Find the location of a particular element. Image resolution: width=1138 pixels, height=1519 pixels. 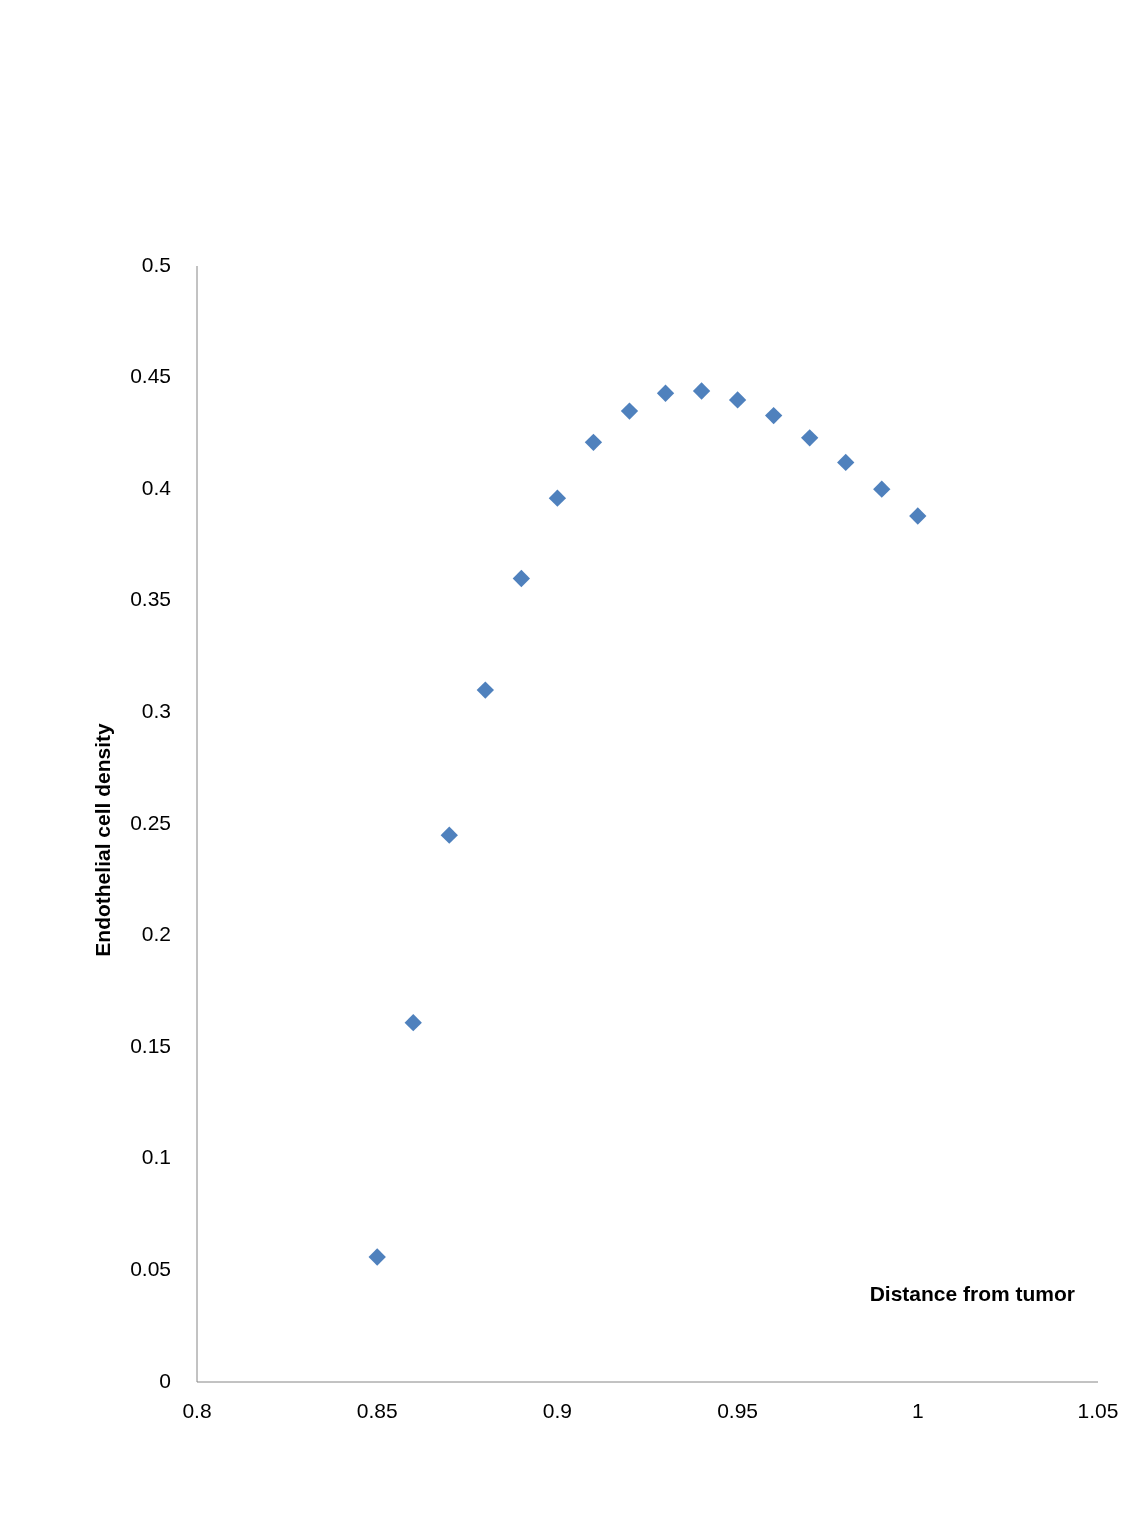

y-axis-title: Endothelial cell density is located at coordinates (102, 839).